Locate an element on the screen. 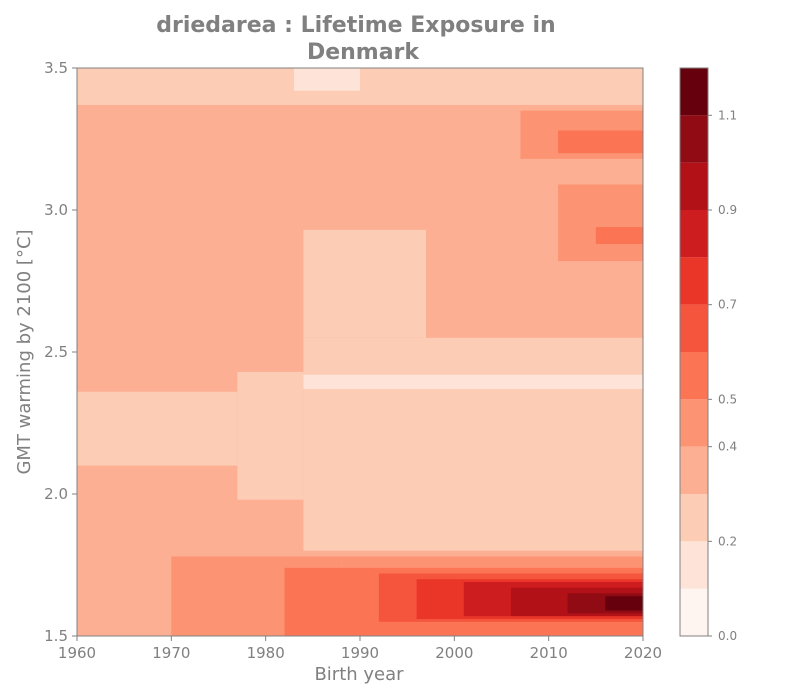  x-tick-label: 2020 is located at coordinates (643, 653).